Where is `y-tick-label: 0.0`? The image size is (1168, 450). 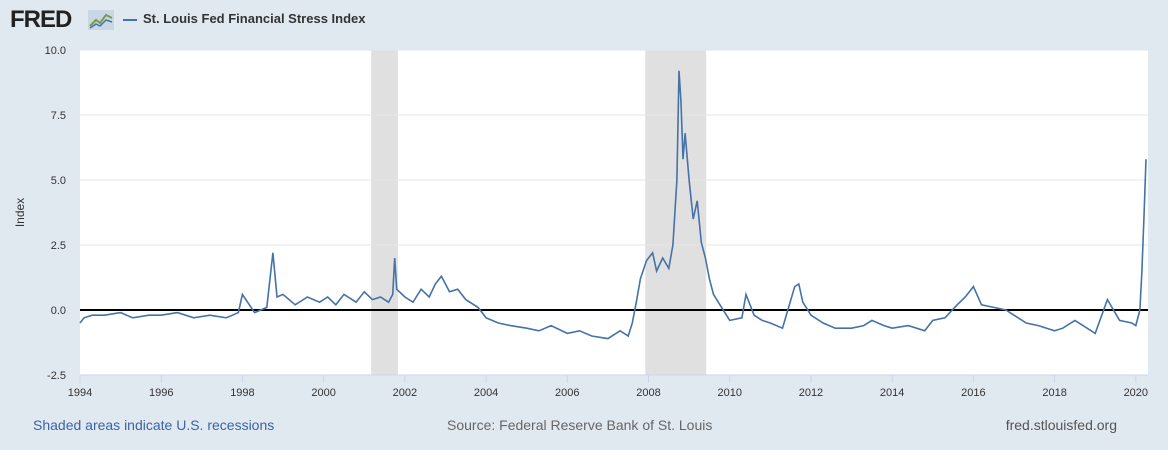
y-tick-label: 0.0 is located at coordinates (58, 311).